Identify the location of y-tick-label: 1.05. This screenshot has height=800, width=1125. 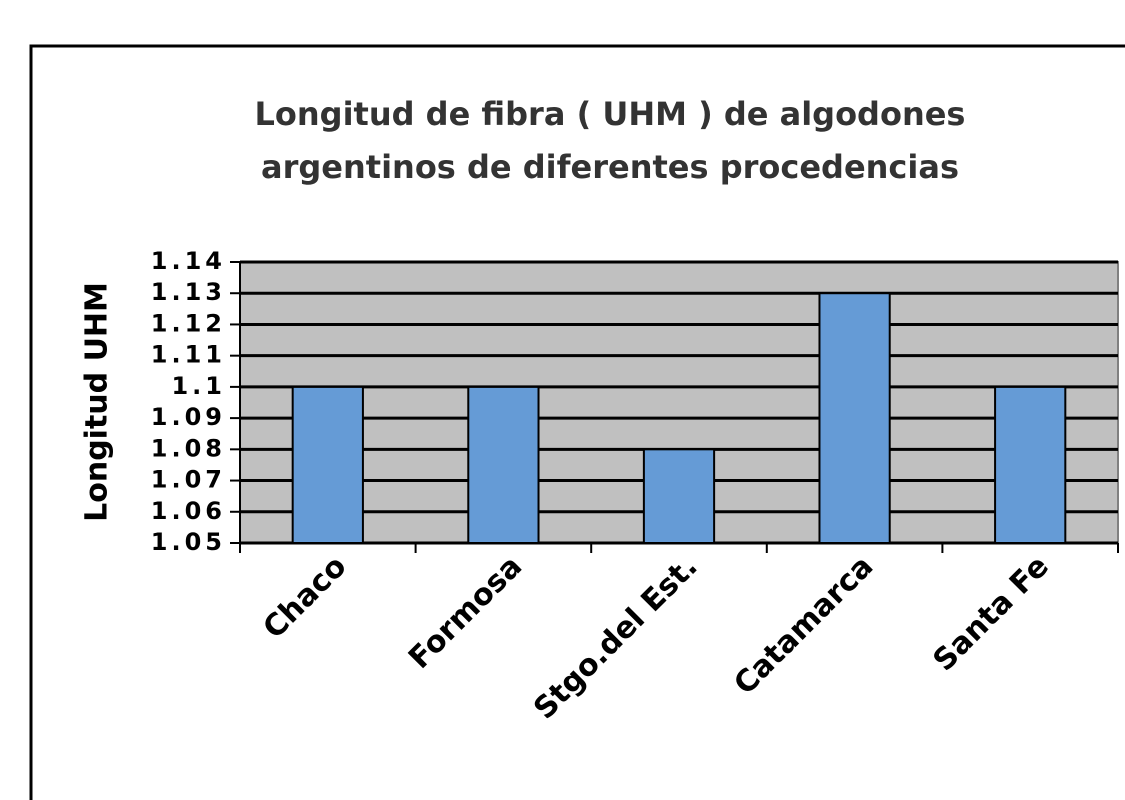
(188, 542).